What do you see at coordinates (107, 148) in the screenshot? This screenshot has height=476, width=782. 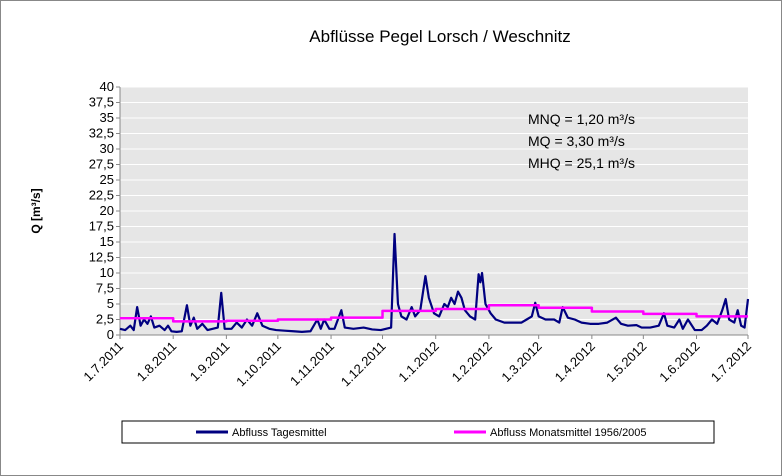 I see `y-tick-label: 30` at bounding box center [107, 148].